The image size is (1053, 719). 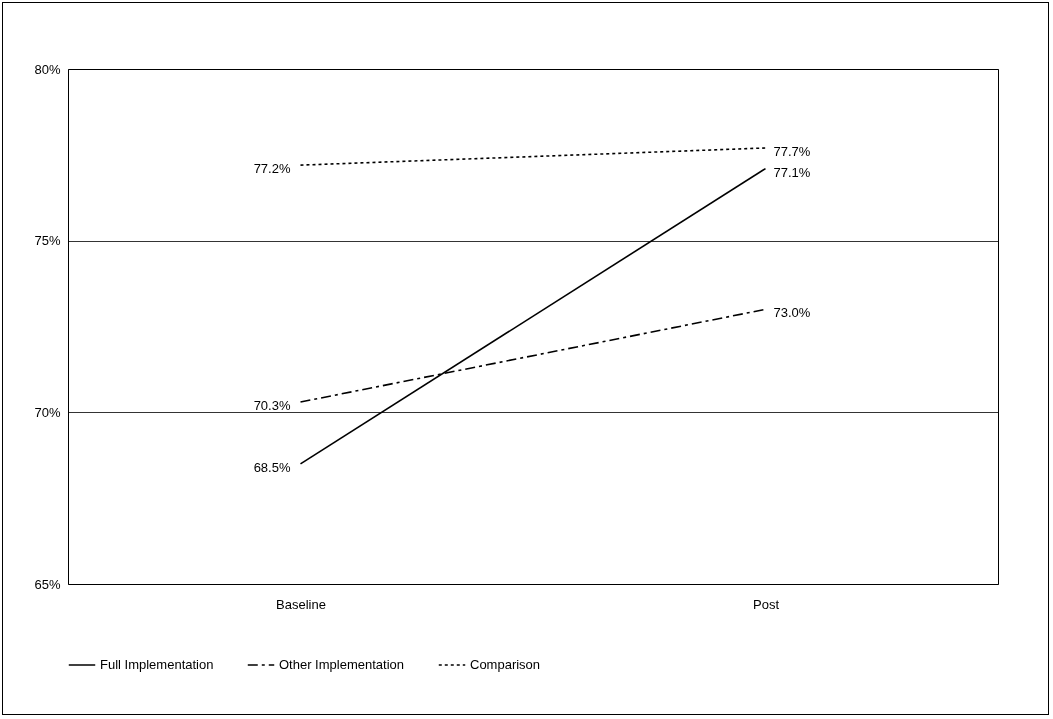 What do you see at coordinates (792, 313) in the screenshot?
I see `data-label: 73.0%` at bounding box center [792, 313].